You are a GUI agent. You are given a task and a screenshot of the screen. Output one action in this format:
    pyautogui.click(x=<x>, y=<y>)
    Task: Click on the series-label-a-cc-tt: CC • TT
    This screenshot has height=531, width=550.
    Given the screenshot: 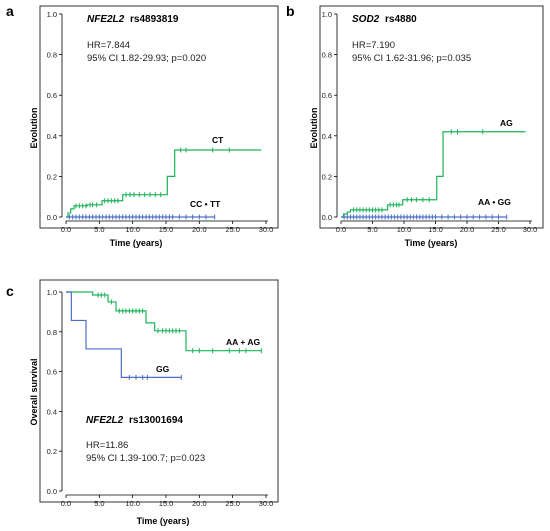 What is the action you would take?
    pyautogui.click(x=205, y=204)
    